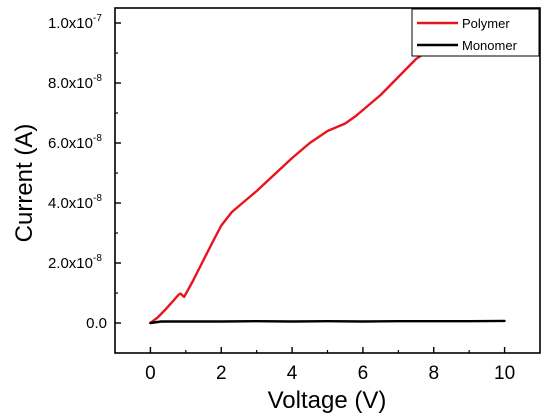  I want to click on y-tick-label: 2.0x10, so click(70, 263).